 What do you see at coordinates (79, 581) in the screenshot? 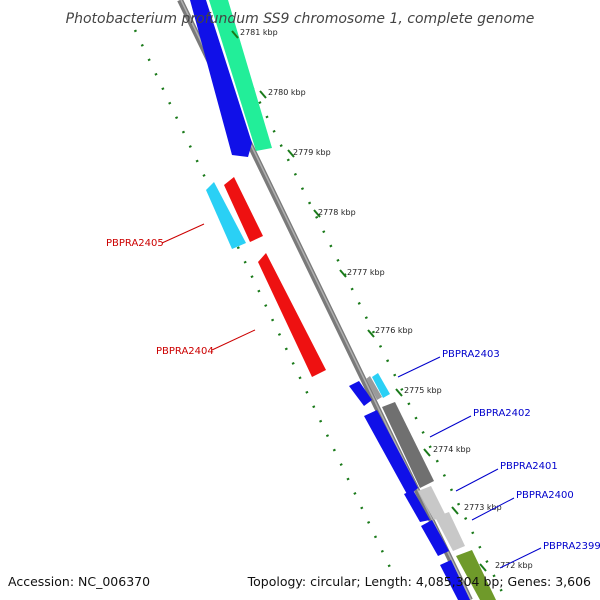
I see `accession-text: Accession: NC_006370` at bounding box center [79, 581].